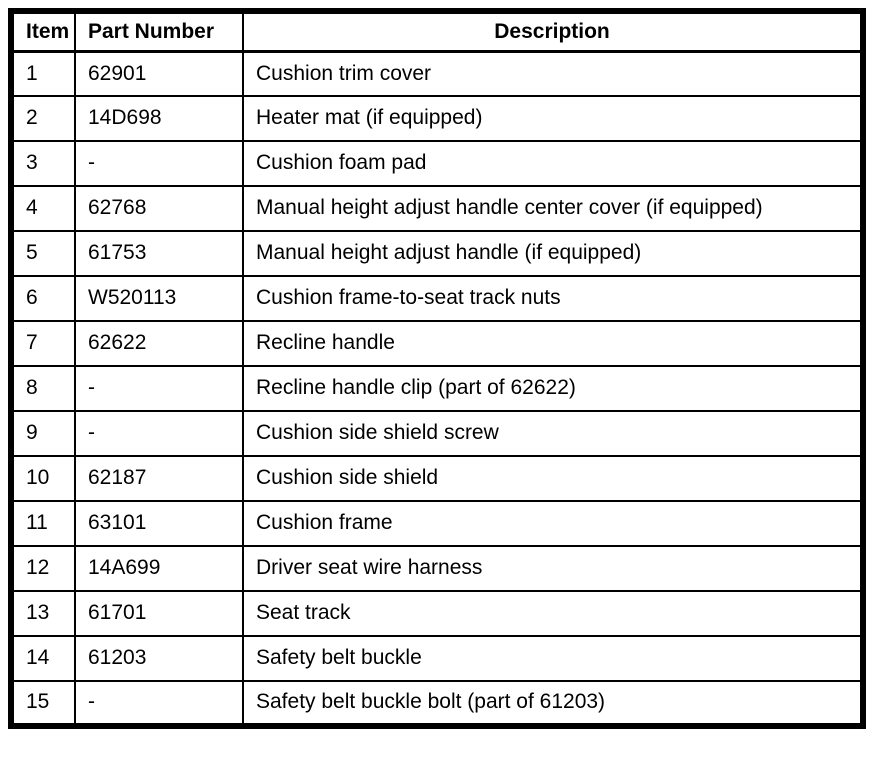 This screenshot has width=880, height=780. Describe the element at coordinates (553, 118) in the screenshot. I see `description-cell: Heater mat (if equipped)` at that location.